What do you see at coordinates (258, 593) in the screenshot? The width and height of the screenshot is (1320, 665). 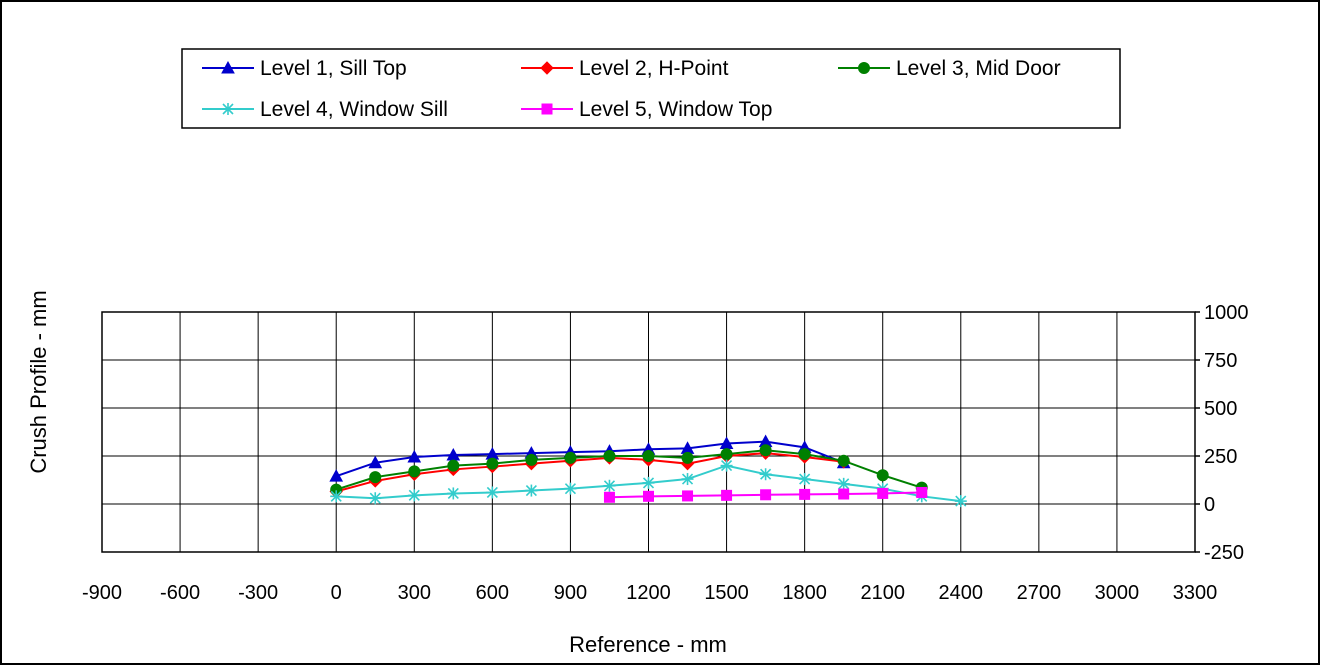 I see `x-tick-label: -300` at bounding box center [258, 593].